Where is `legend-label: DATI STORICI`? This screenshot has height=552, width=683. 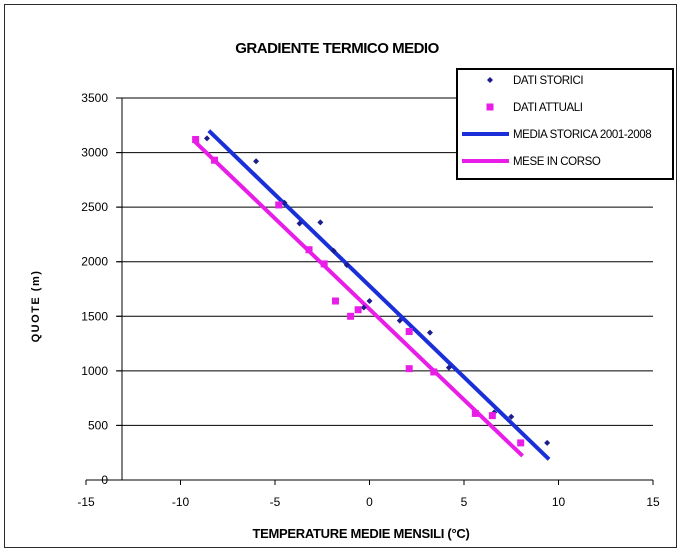
legend-label: DATI STORICI is located at coordinates (548, 81).